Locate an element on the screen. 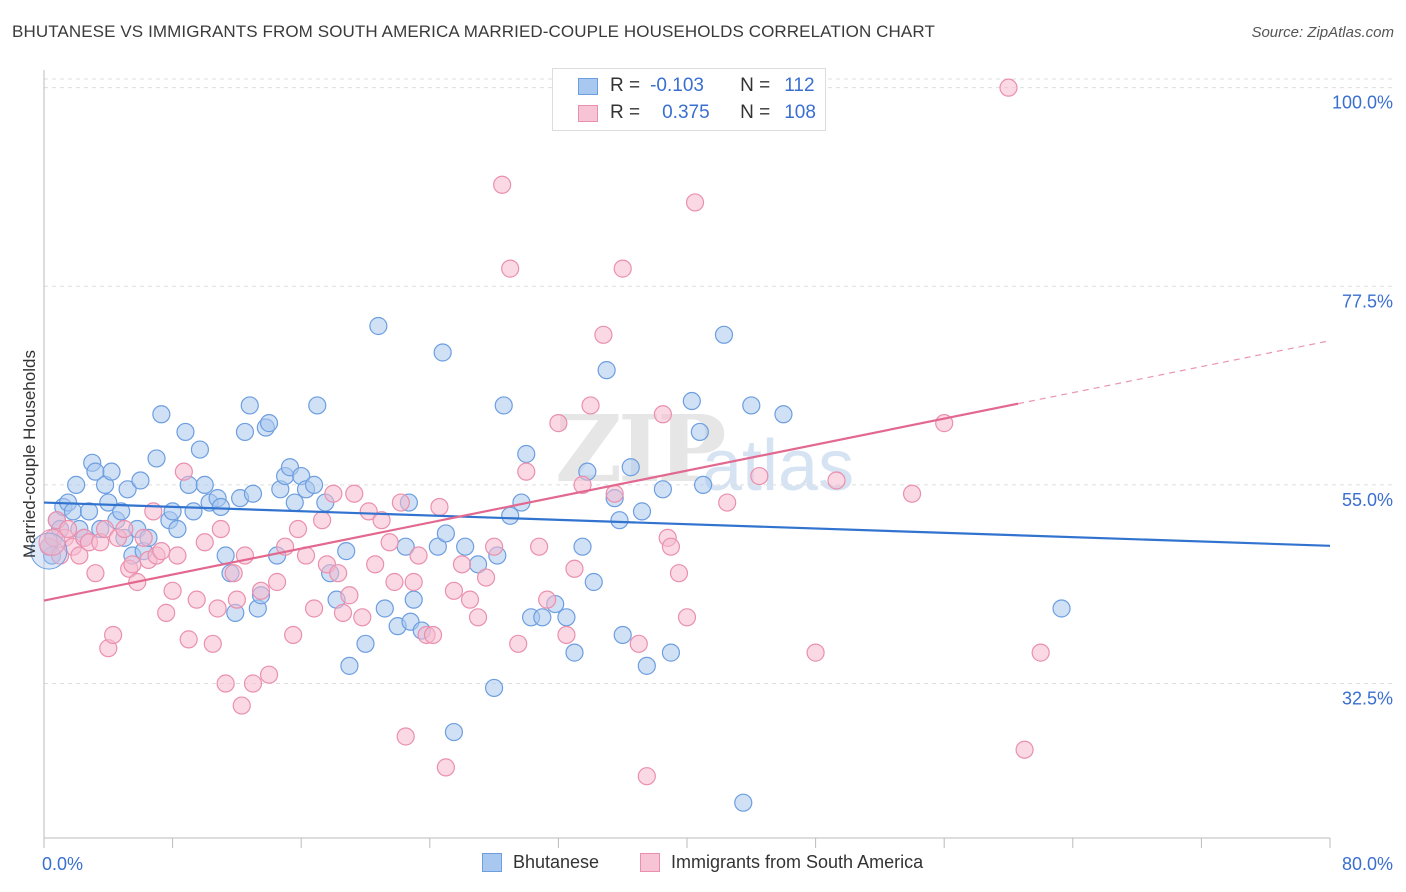 The image size is (1406, 892). legend-label-immigrants: Immigrants from South America is located at coordinates (797, 862).